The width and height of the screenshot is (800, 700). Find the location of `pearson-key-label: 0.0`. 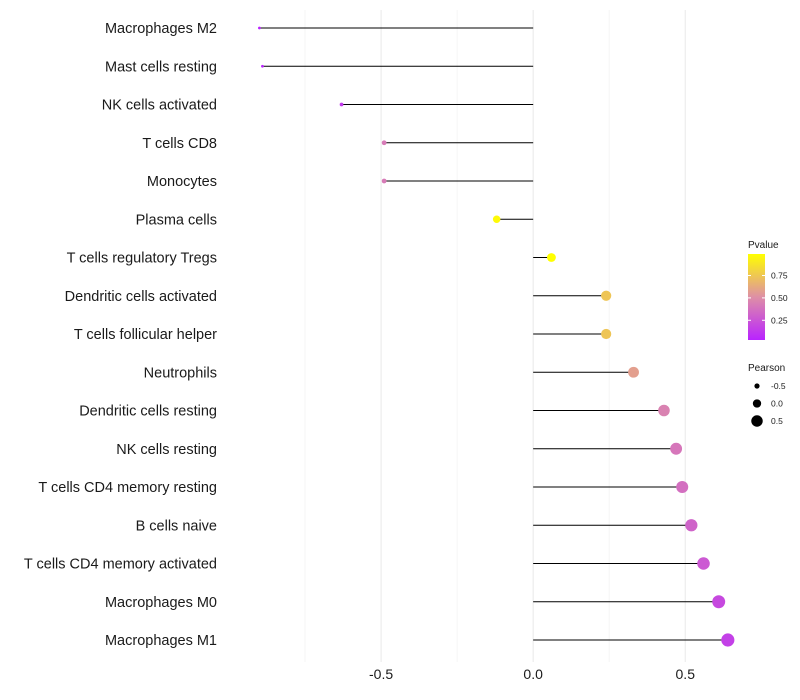

pearson-key-label: 0.0 is located at coordinates (777, 404).